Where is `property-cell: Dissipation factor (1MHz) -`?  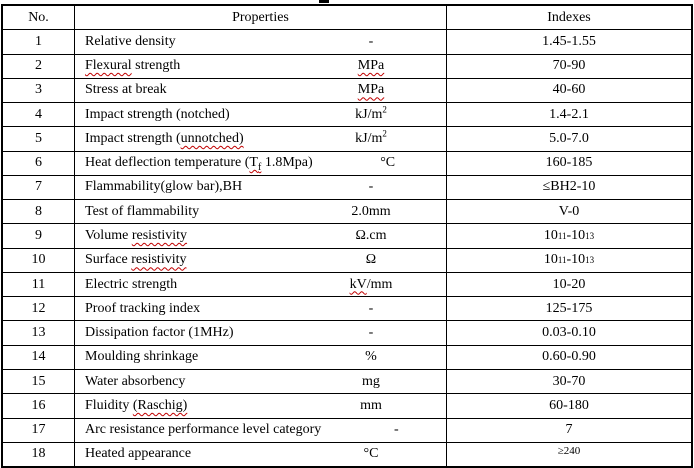
property-cell: Dissipation factor (1MHz) - is located at coordinates (261, 333).